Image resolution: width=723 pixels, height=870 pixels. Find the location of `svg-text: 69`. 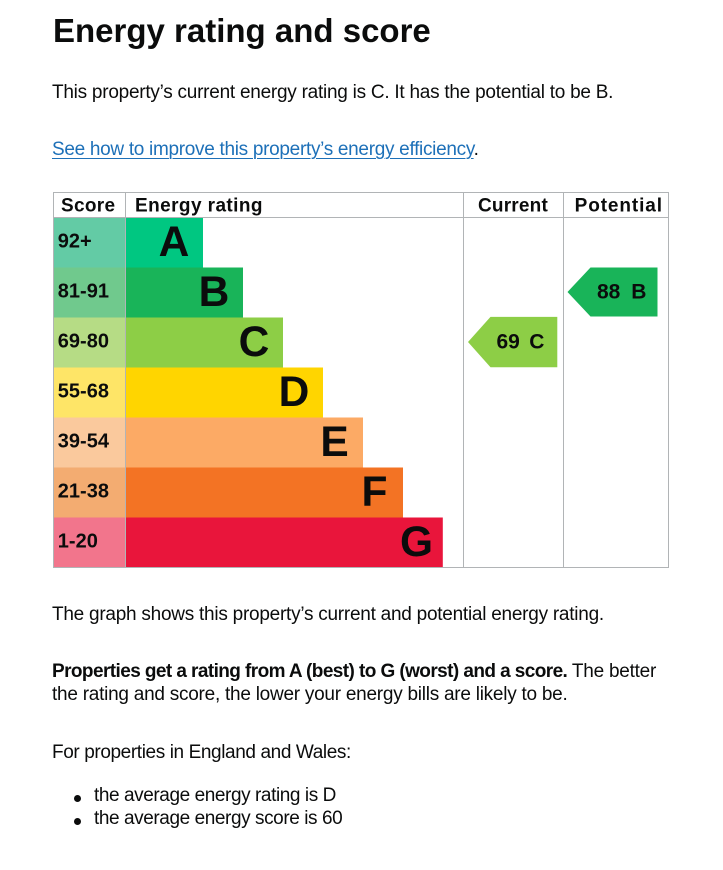

svg-text: 69 is located at coordinates (507, 342).